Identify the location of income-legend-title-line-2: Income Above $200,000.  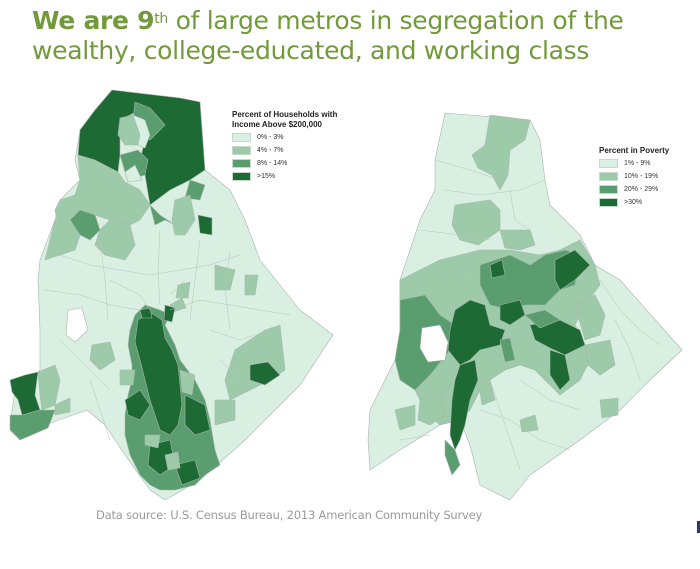
(277, 124).